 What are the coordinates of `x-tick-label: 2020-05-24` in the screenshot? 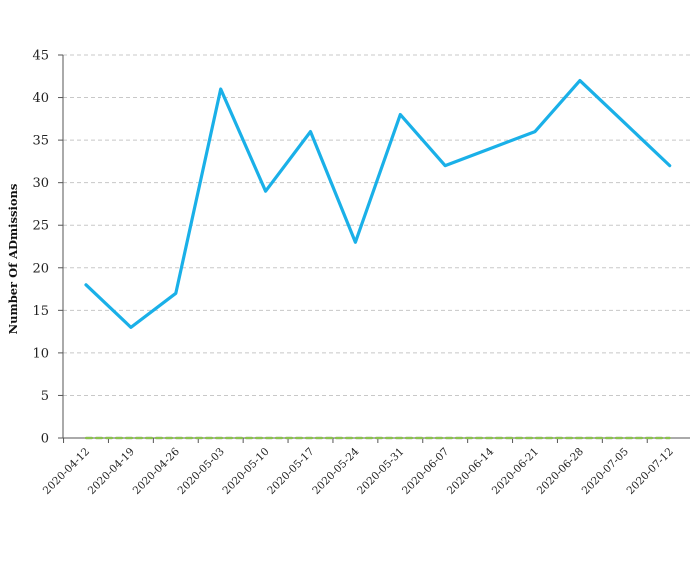 It's located at (336, 471).